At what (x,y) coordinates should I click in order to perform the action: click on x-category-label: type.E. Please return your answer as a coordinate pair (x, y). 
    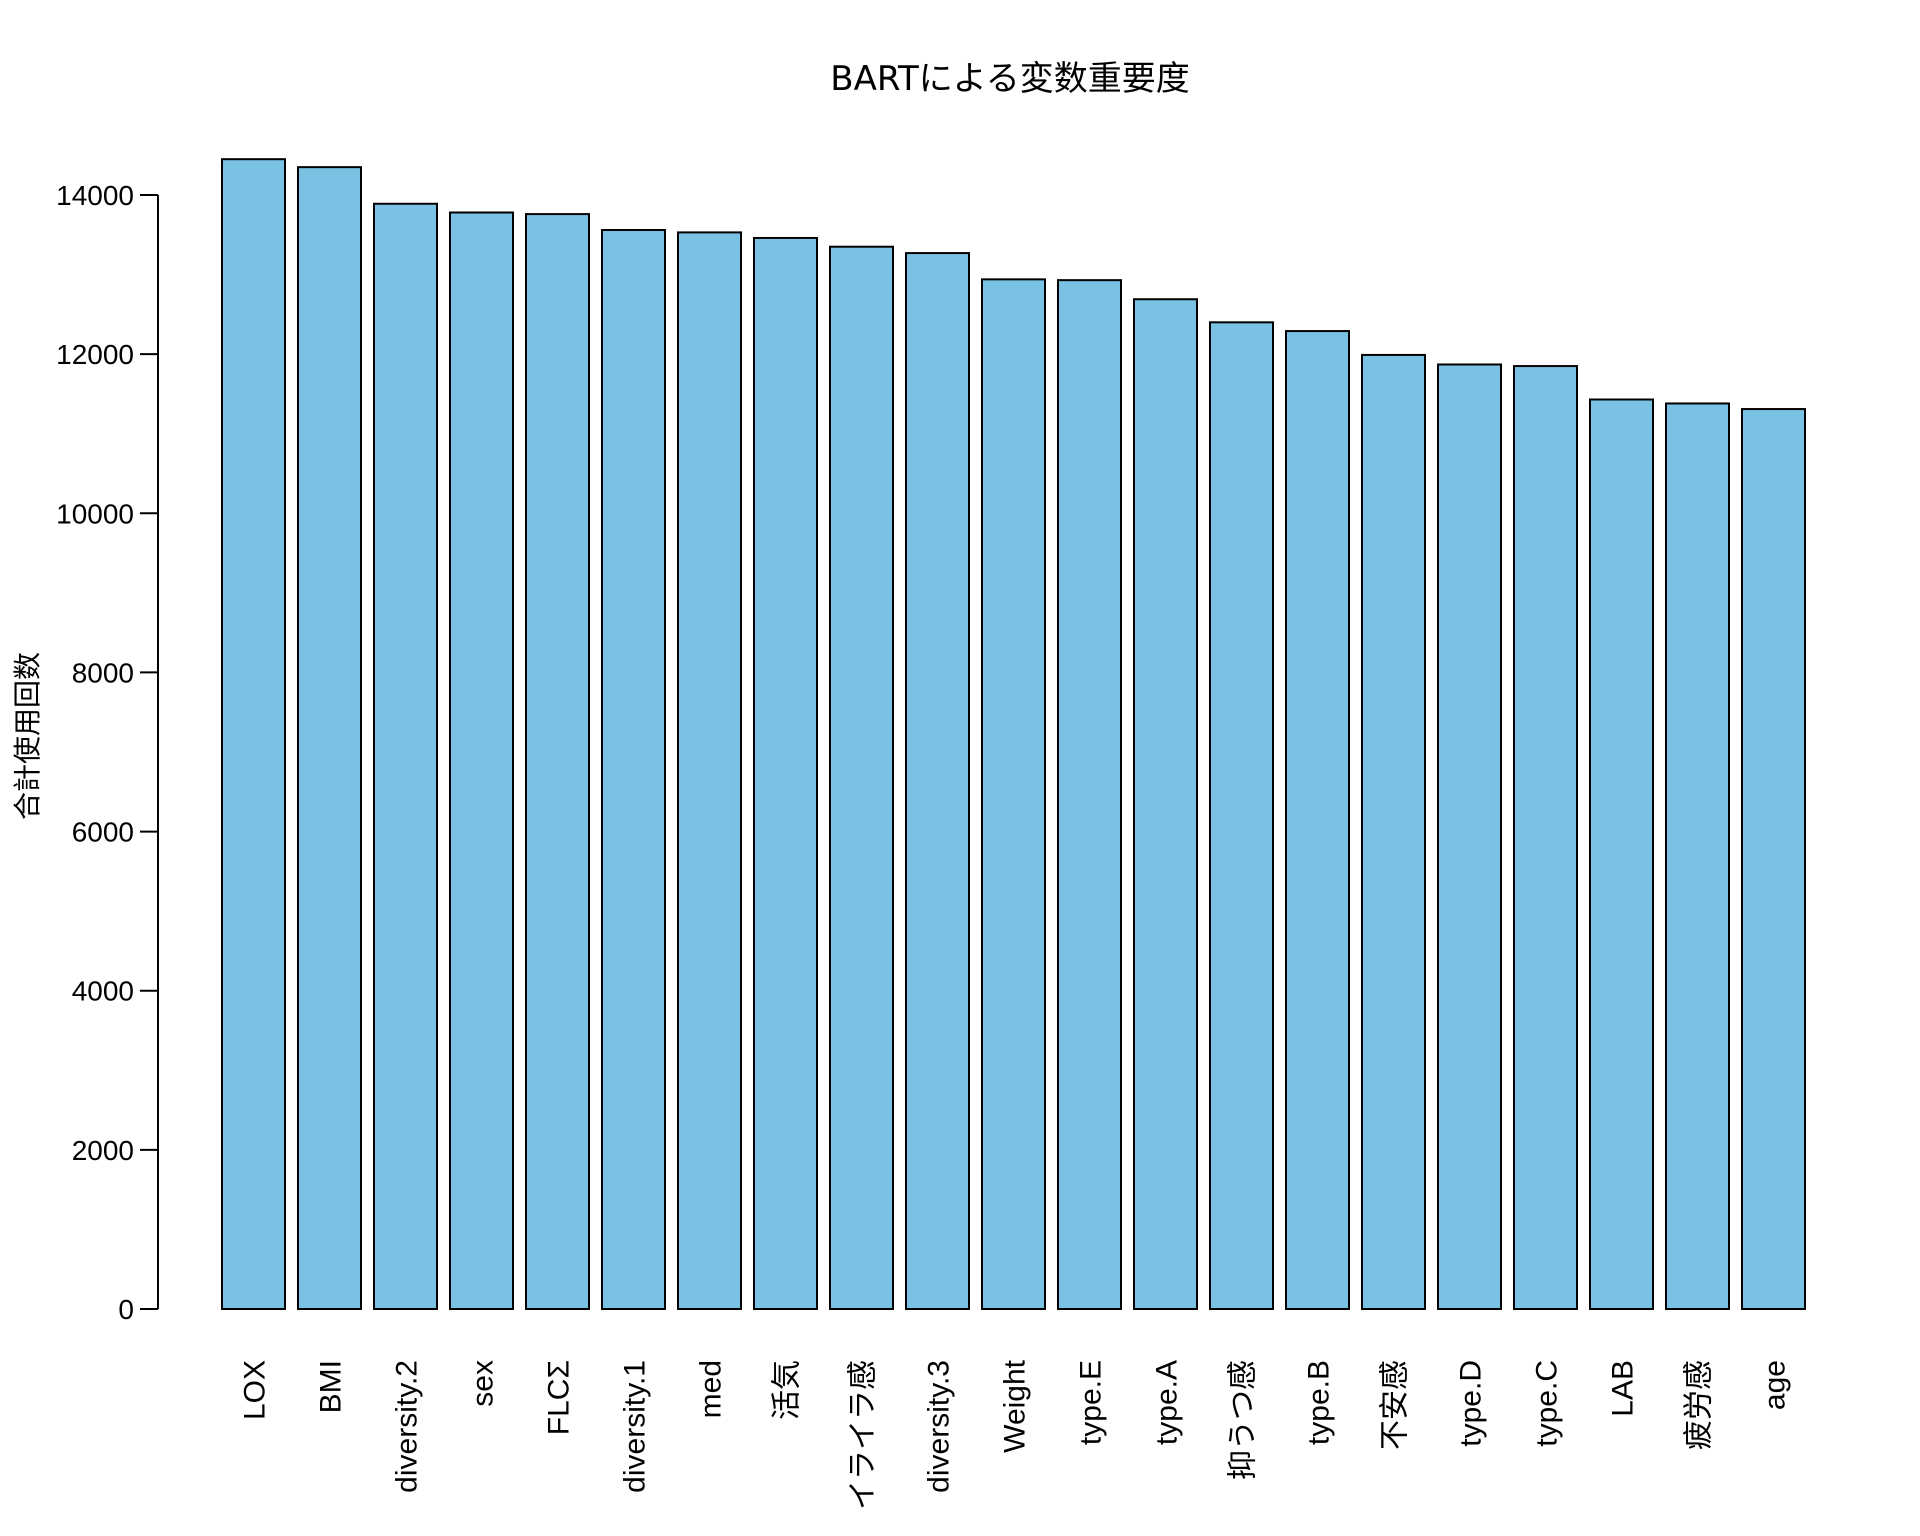
    Looking at the image, I should click on (1091, 1402).